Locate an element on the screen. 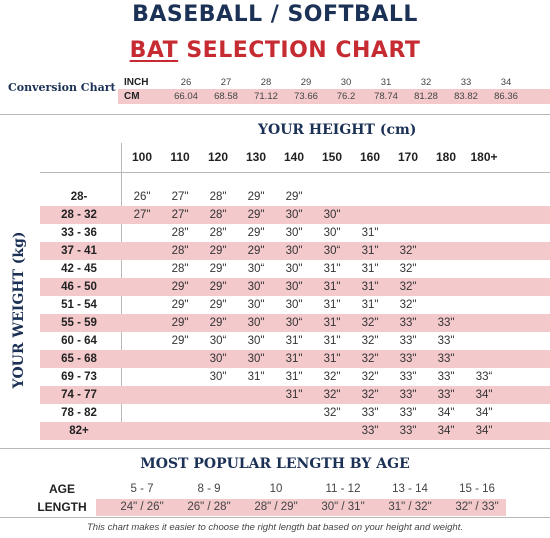 This screenshot has width=550, height=538. conversion-cm-band is located at coordinates (334, 96).